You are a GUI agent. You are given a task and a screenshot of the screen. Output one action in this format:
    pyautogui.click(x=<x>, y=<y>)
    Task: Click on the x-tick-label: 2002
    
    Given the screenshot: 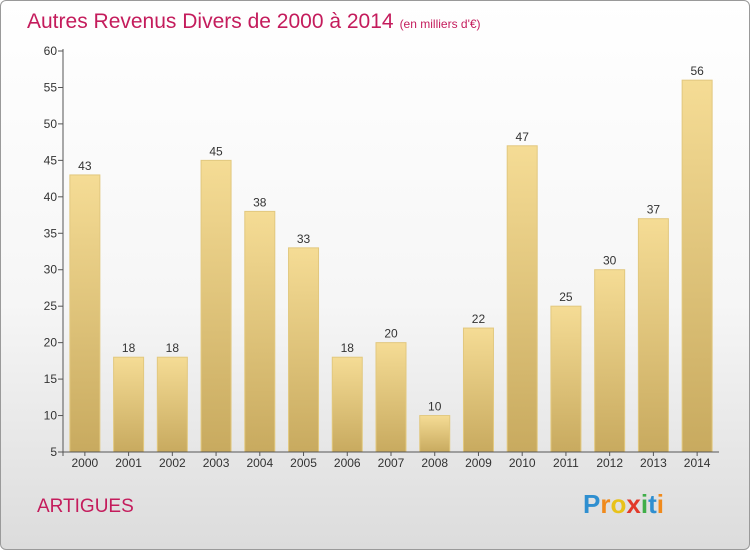 What is the action you would take?
    pyautogui.click(x=172, y=463)
    